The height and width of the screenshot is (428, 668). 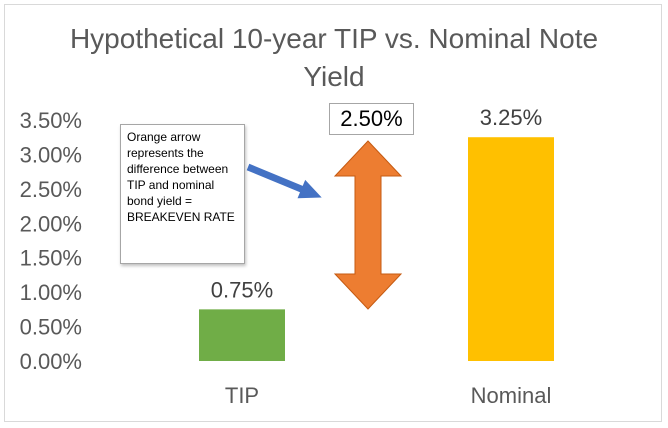 I want to click on category-label: TIP, so click(x=242, y=395).